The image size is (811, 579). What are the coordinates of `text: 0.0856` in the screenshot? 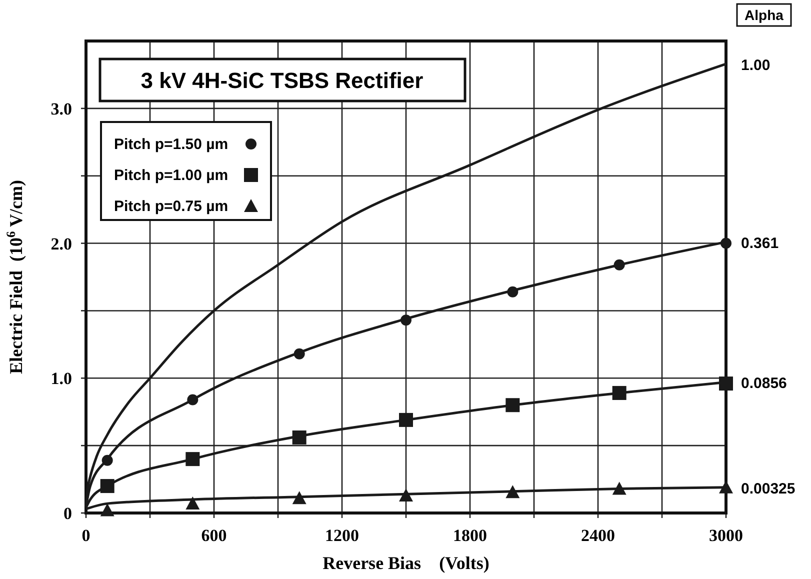 It's located at (764, 383).